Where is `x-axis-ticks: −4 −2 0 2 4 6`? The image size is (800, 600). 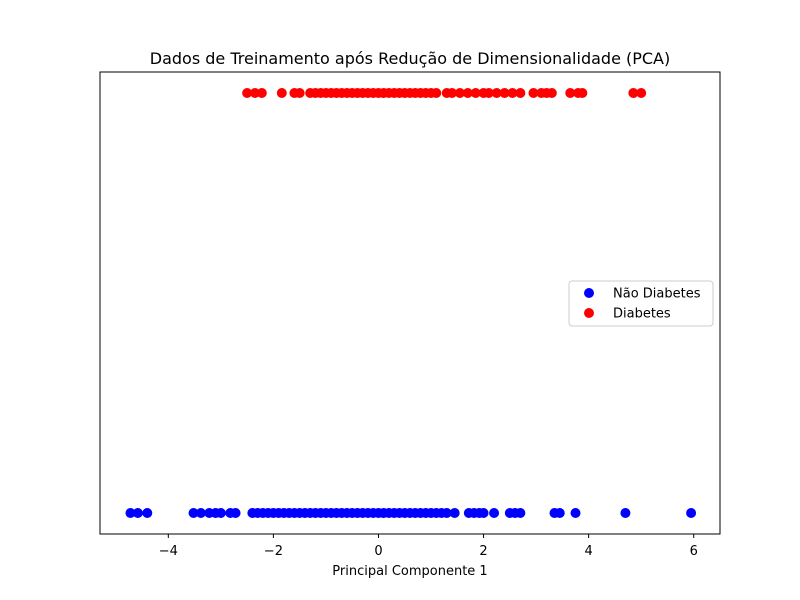
x-axis-ticks: −4 −2 0 2 4 6 is located at coordinates (428, 546).